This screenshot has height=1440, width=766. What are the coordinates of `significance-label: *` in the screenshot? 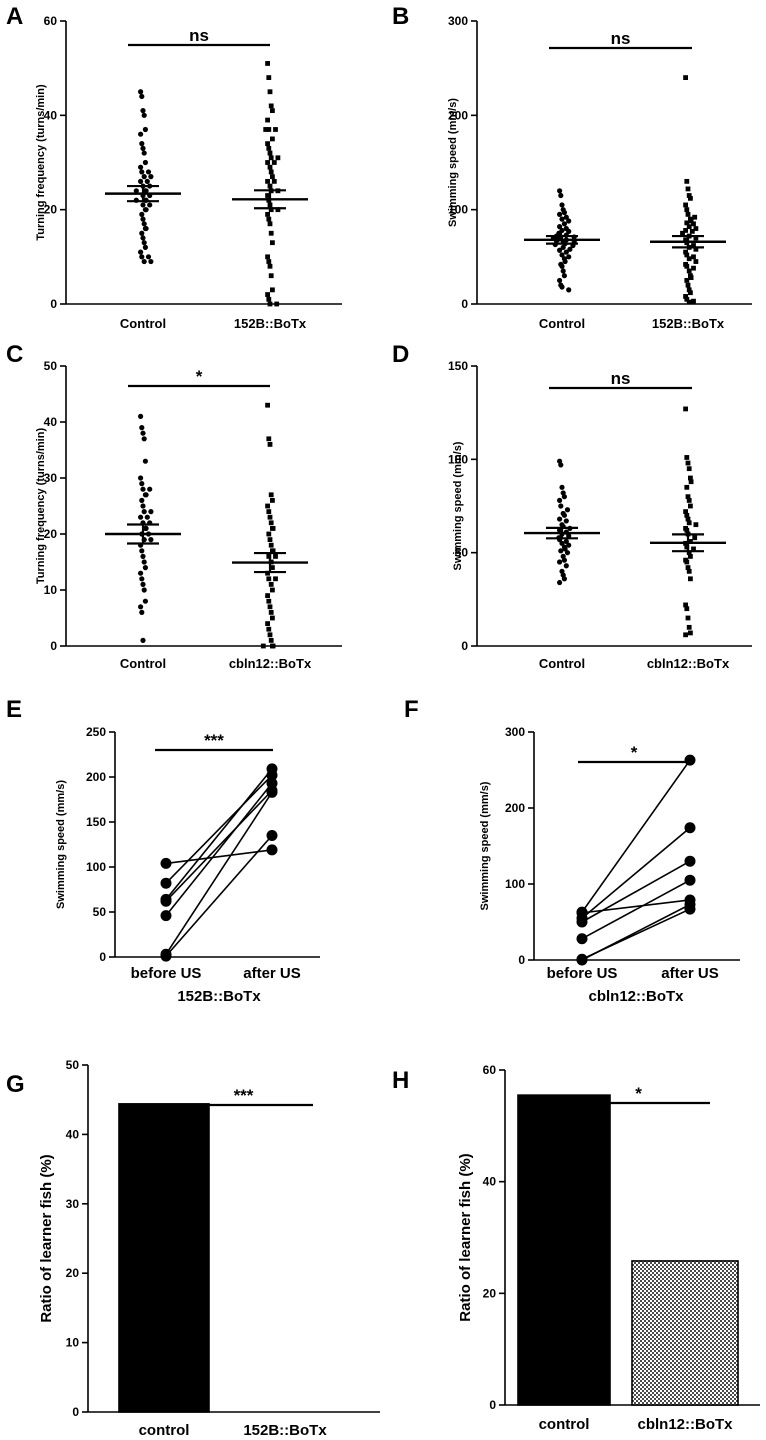 It's located at (634, 752).